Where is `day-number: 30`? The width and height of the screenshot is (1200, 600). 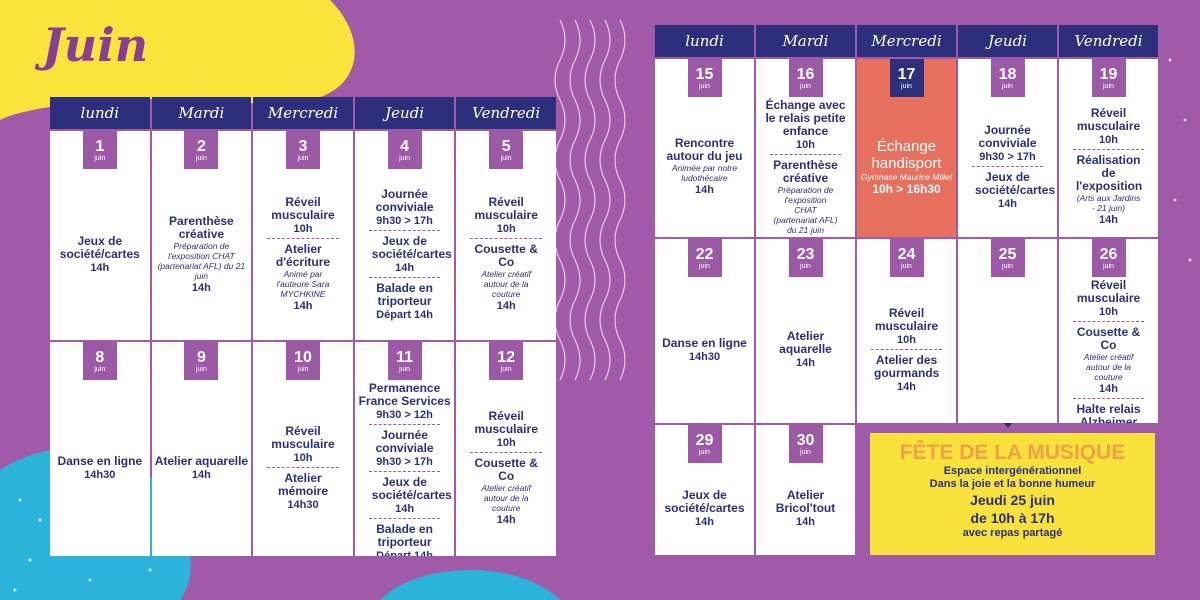
day-number: 30 is located at coordinates (805, 440).